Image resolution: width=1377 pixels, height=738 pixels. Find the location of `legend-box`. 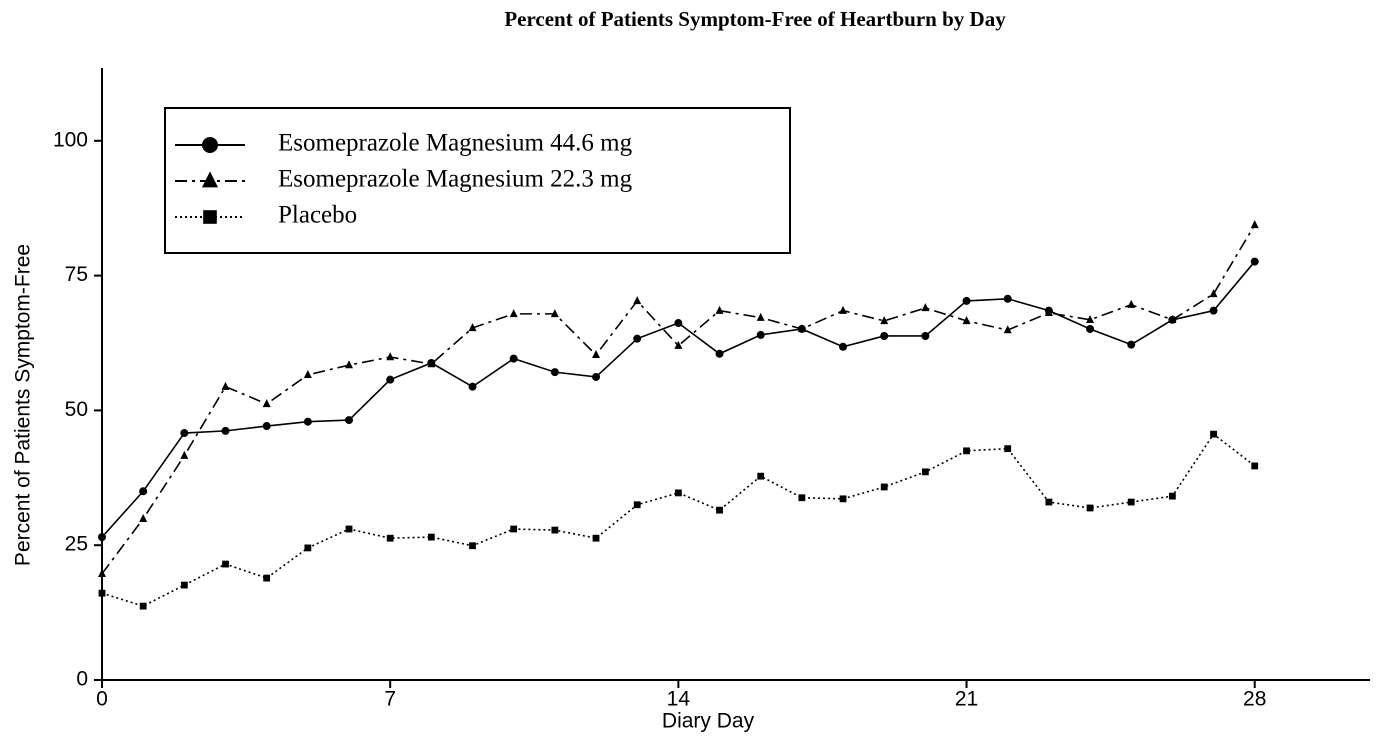

legend-box is located at coordinates (477, 180).